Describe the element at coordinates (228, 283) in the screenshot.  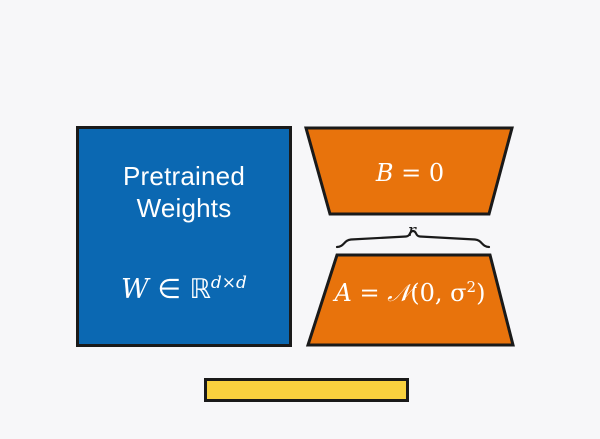
I see `formula-exponent: d×d` at that location.